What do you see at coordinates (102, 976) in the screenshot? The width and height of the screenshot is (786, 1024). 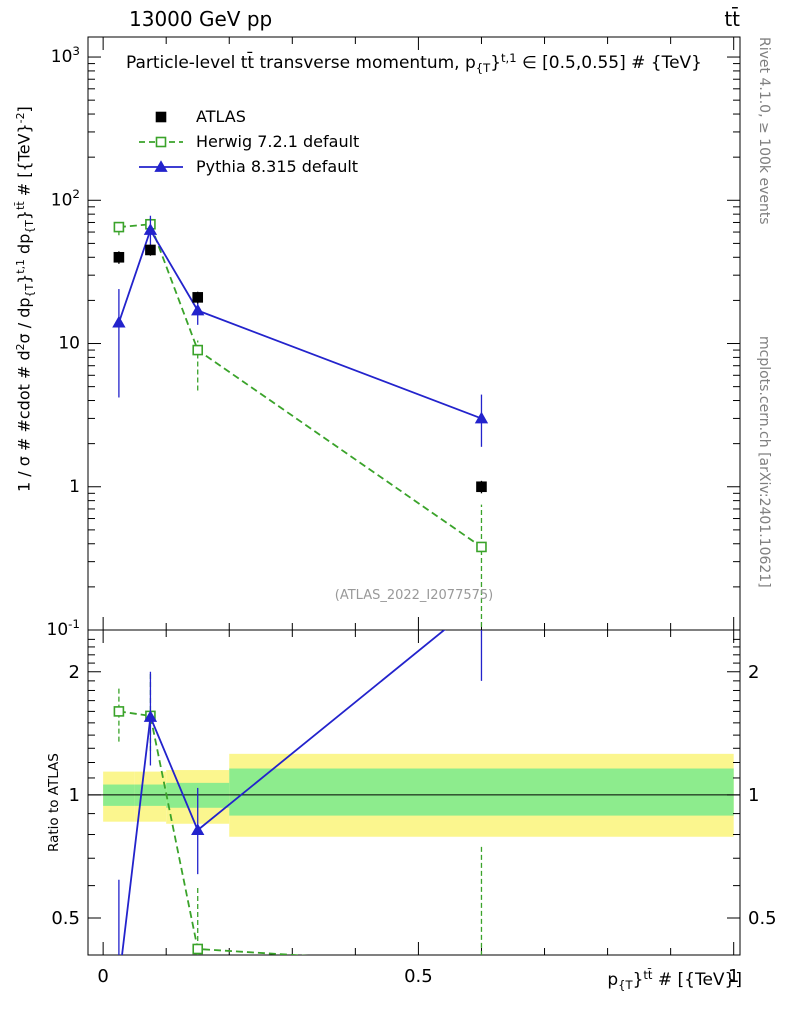 I see `svg-text: 0` at bounding box center [102, 976].